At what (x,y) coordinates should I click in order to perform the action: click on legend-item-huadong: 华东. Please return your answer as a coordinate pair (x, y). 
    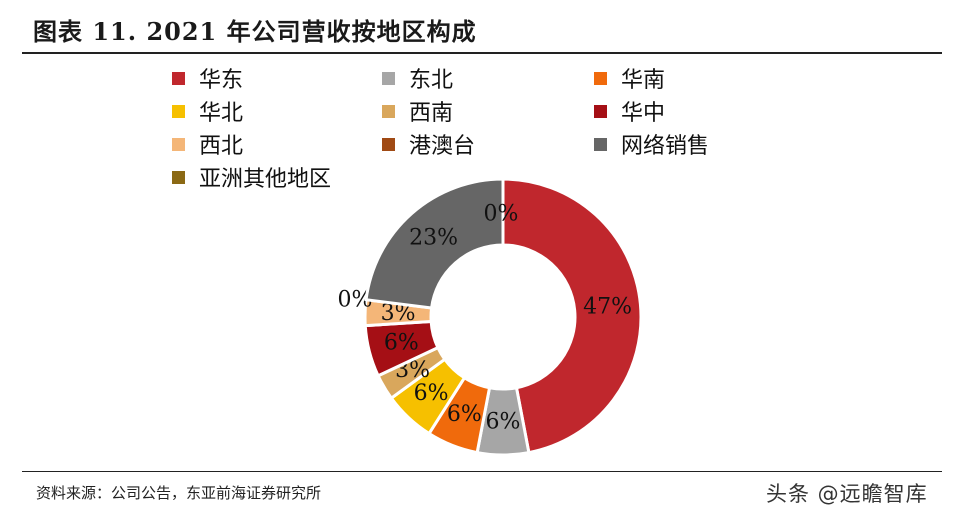
    Looking at the image, I should click on (207, 78).